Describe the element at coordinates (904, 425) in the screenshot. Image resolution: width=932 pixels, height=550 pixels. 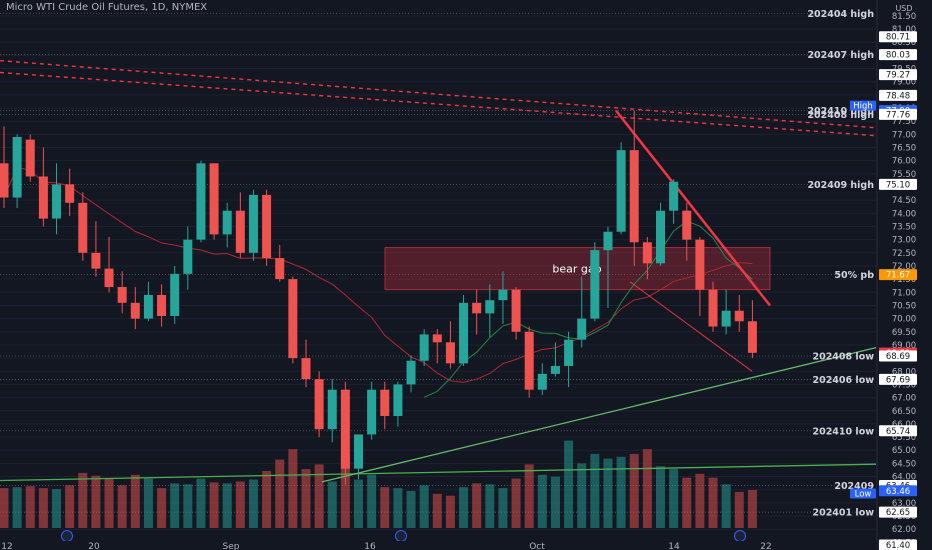
I see `price-tick-label: 66.00` at that location.